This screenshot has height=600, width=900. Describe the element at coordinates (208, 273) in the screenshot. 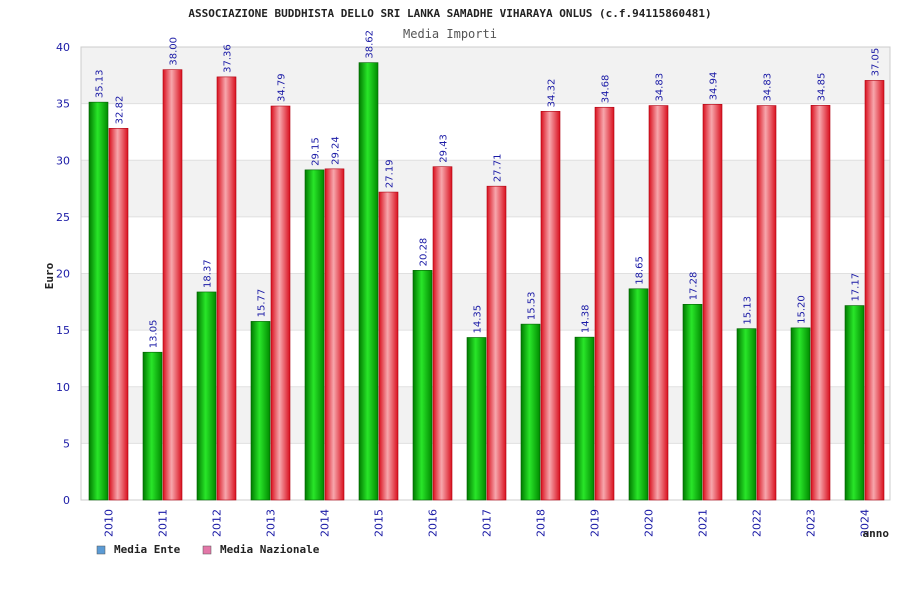

I see `data-label: 18.37` at that location.